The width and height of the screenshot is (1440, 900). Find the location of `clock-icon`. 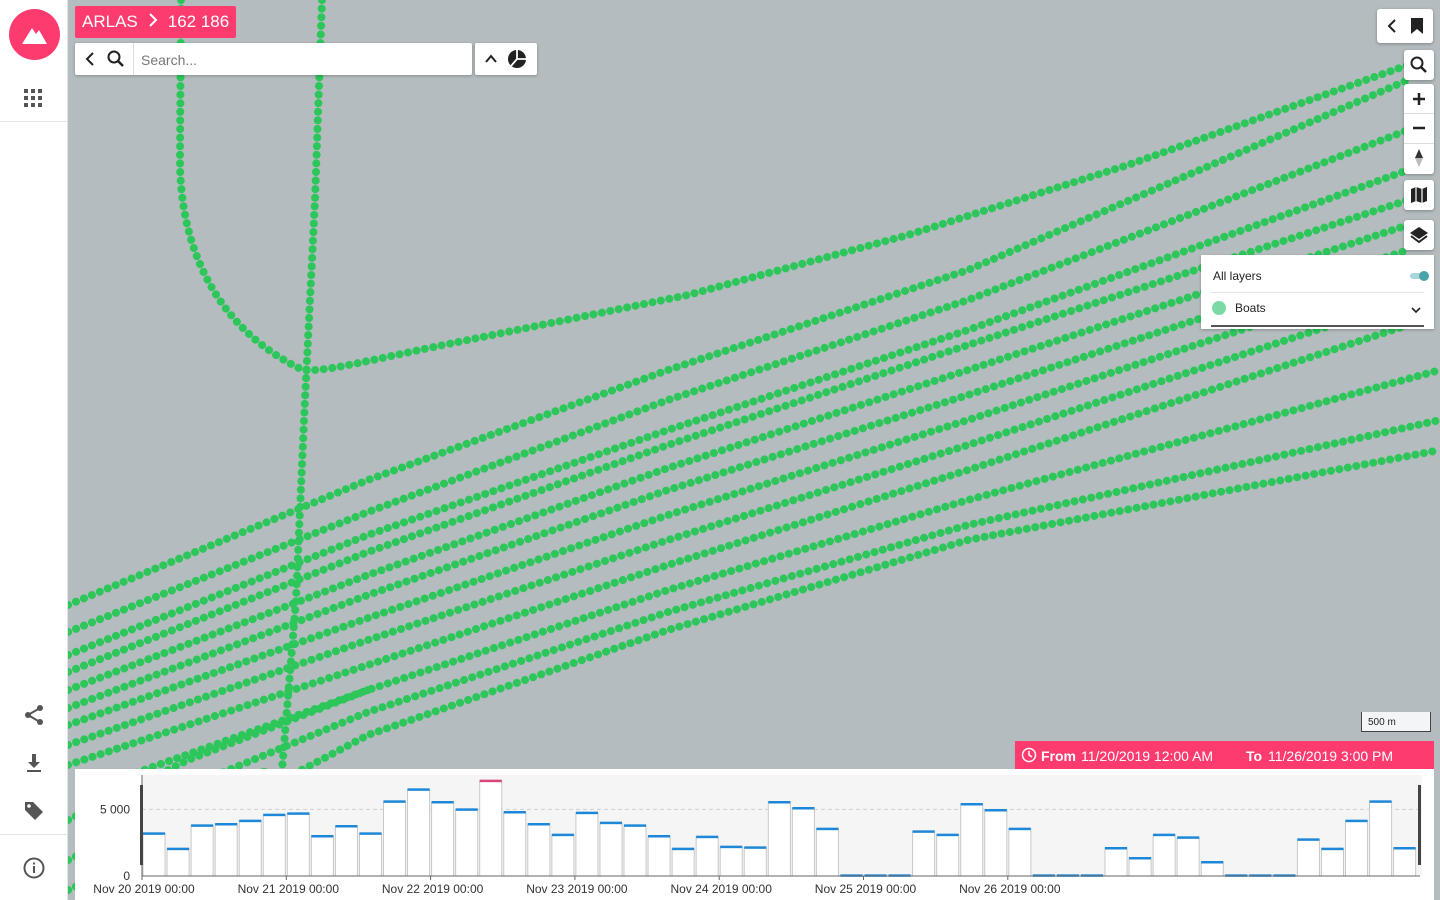

clock-icon is located at coordinates (1029, 756).